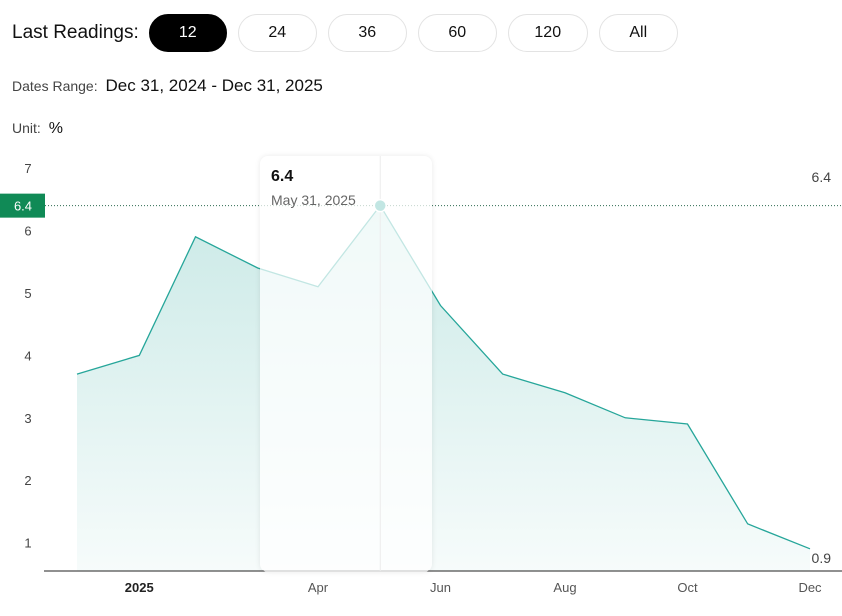  I want to click on last-readings-label: Last Readings:, so click(75, 32).